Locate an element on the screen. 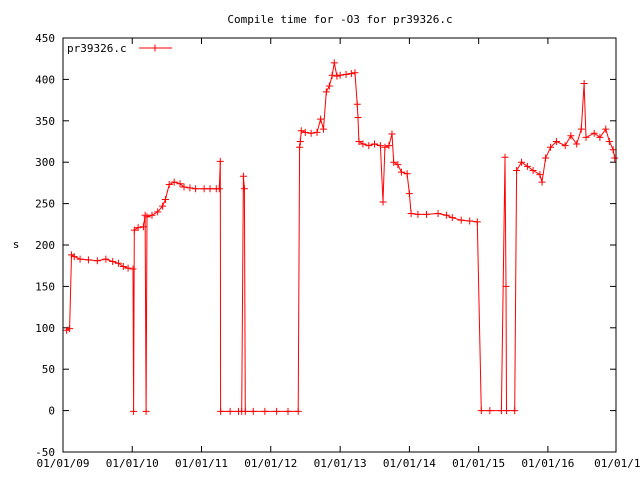 The image size is (640, 480). legend-marker is located at coordinates (155, 48).